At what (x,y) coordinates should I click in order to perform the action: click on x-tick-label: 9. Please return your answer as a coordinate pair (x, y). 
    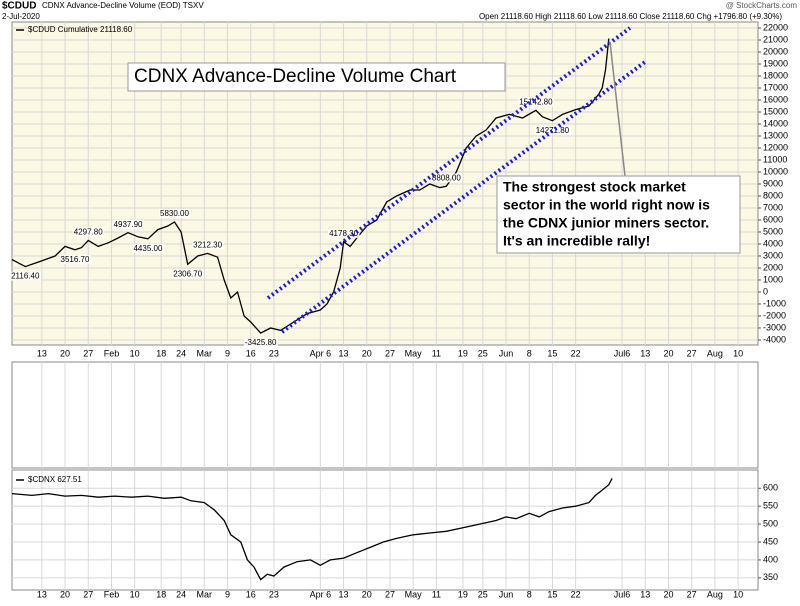
    Looking at the image, I should click on (227, 594).